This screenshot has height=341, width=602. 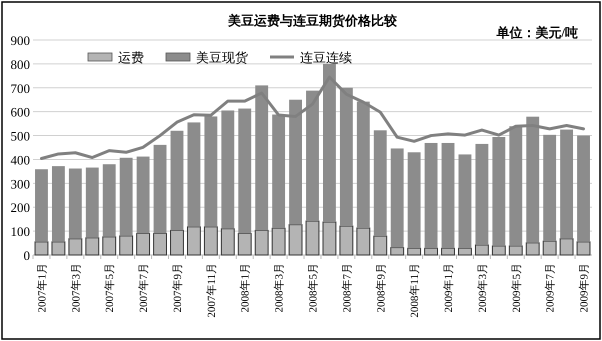 I want to click on x-tick-label: 2007年1月, so click(x=42, y=287).